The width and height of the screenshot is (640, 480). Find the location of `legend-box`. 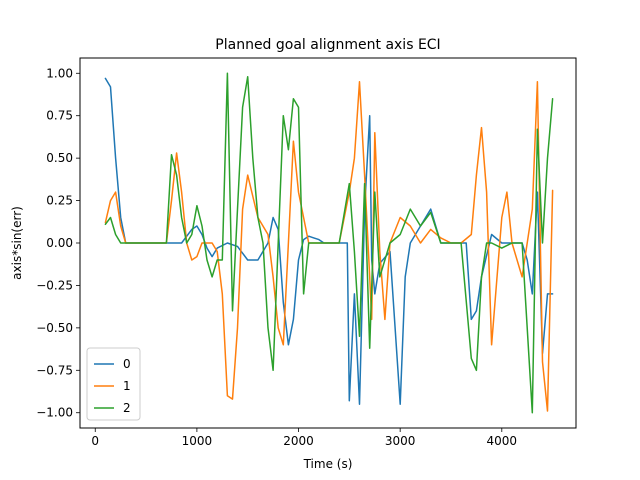

legend-box is located at coordinates (113, 384).